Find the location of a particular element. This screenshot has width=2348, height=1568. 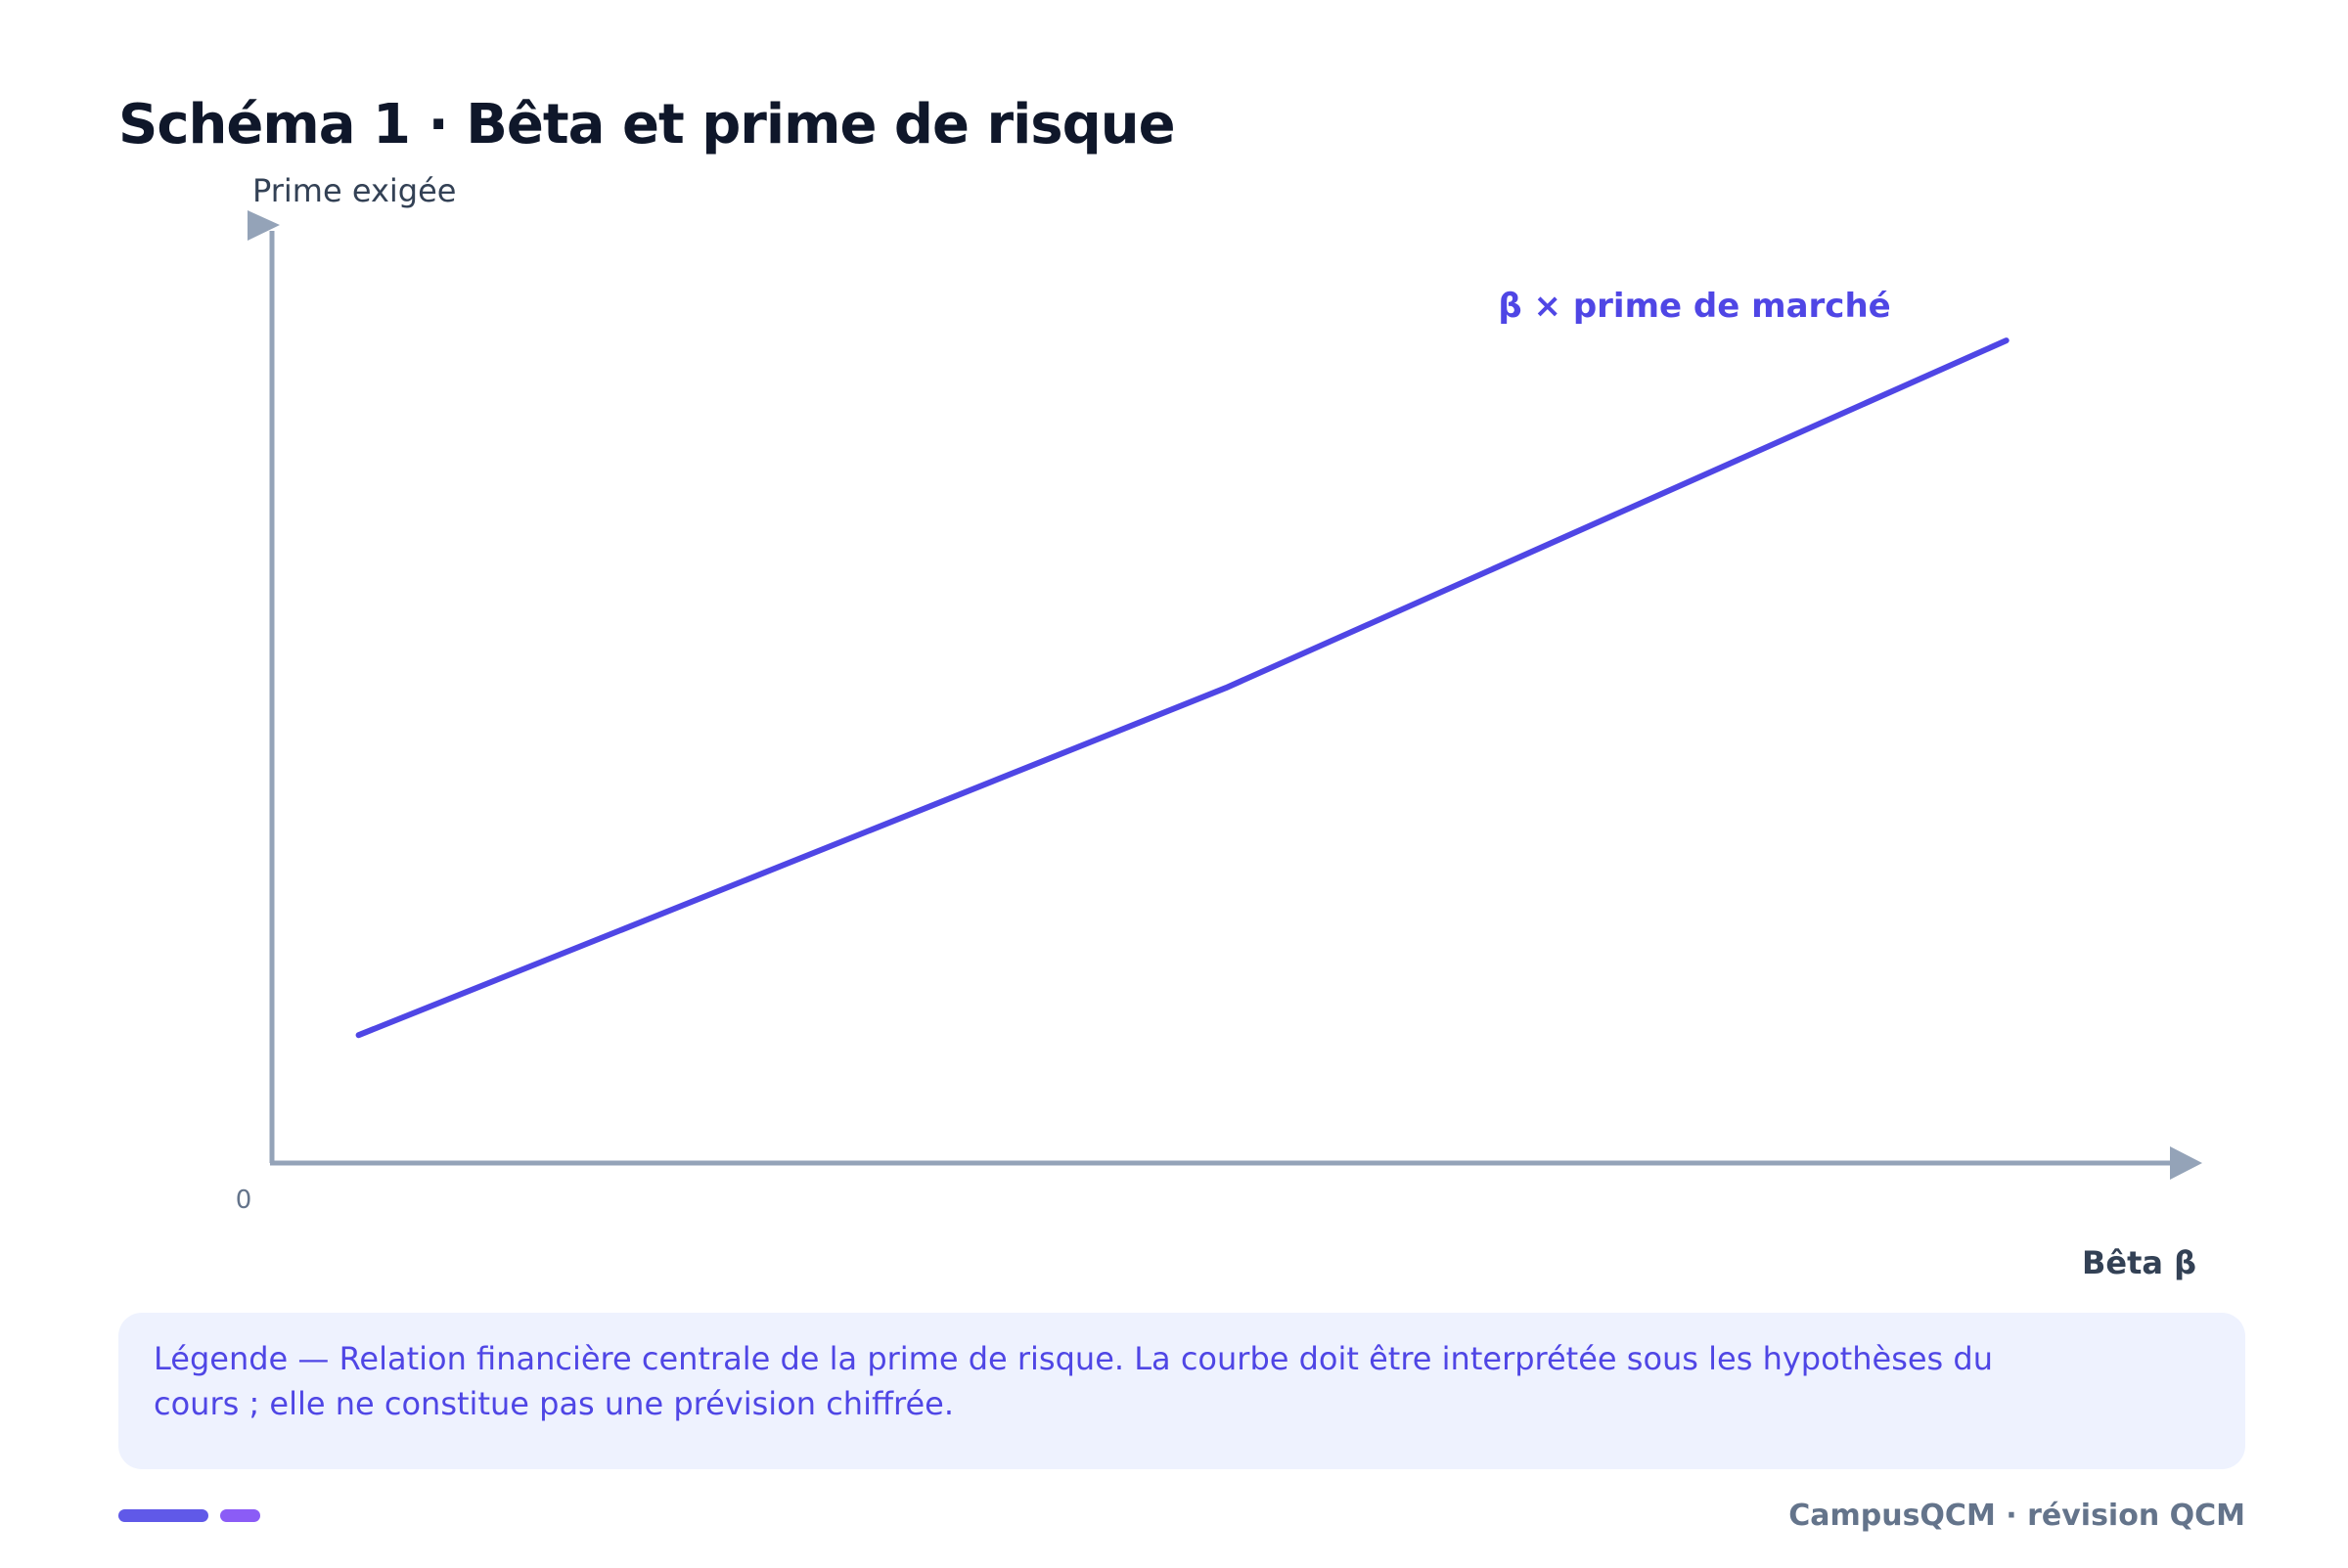

footer-accent-bar-short is located at coordinates (240, 1515).